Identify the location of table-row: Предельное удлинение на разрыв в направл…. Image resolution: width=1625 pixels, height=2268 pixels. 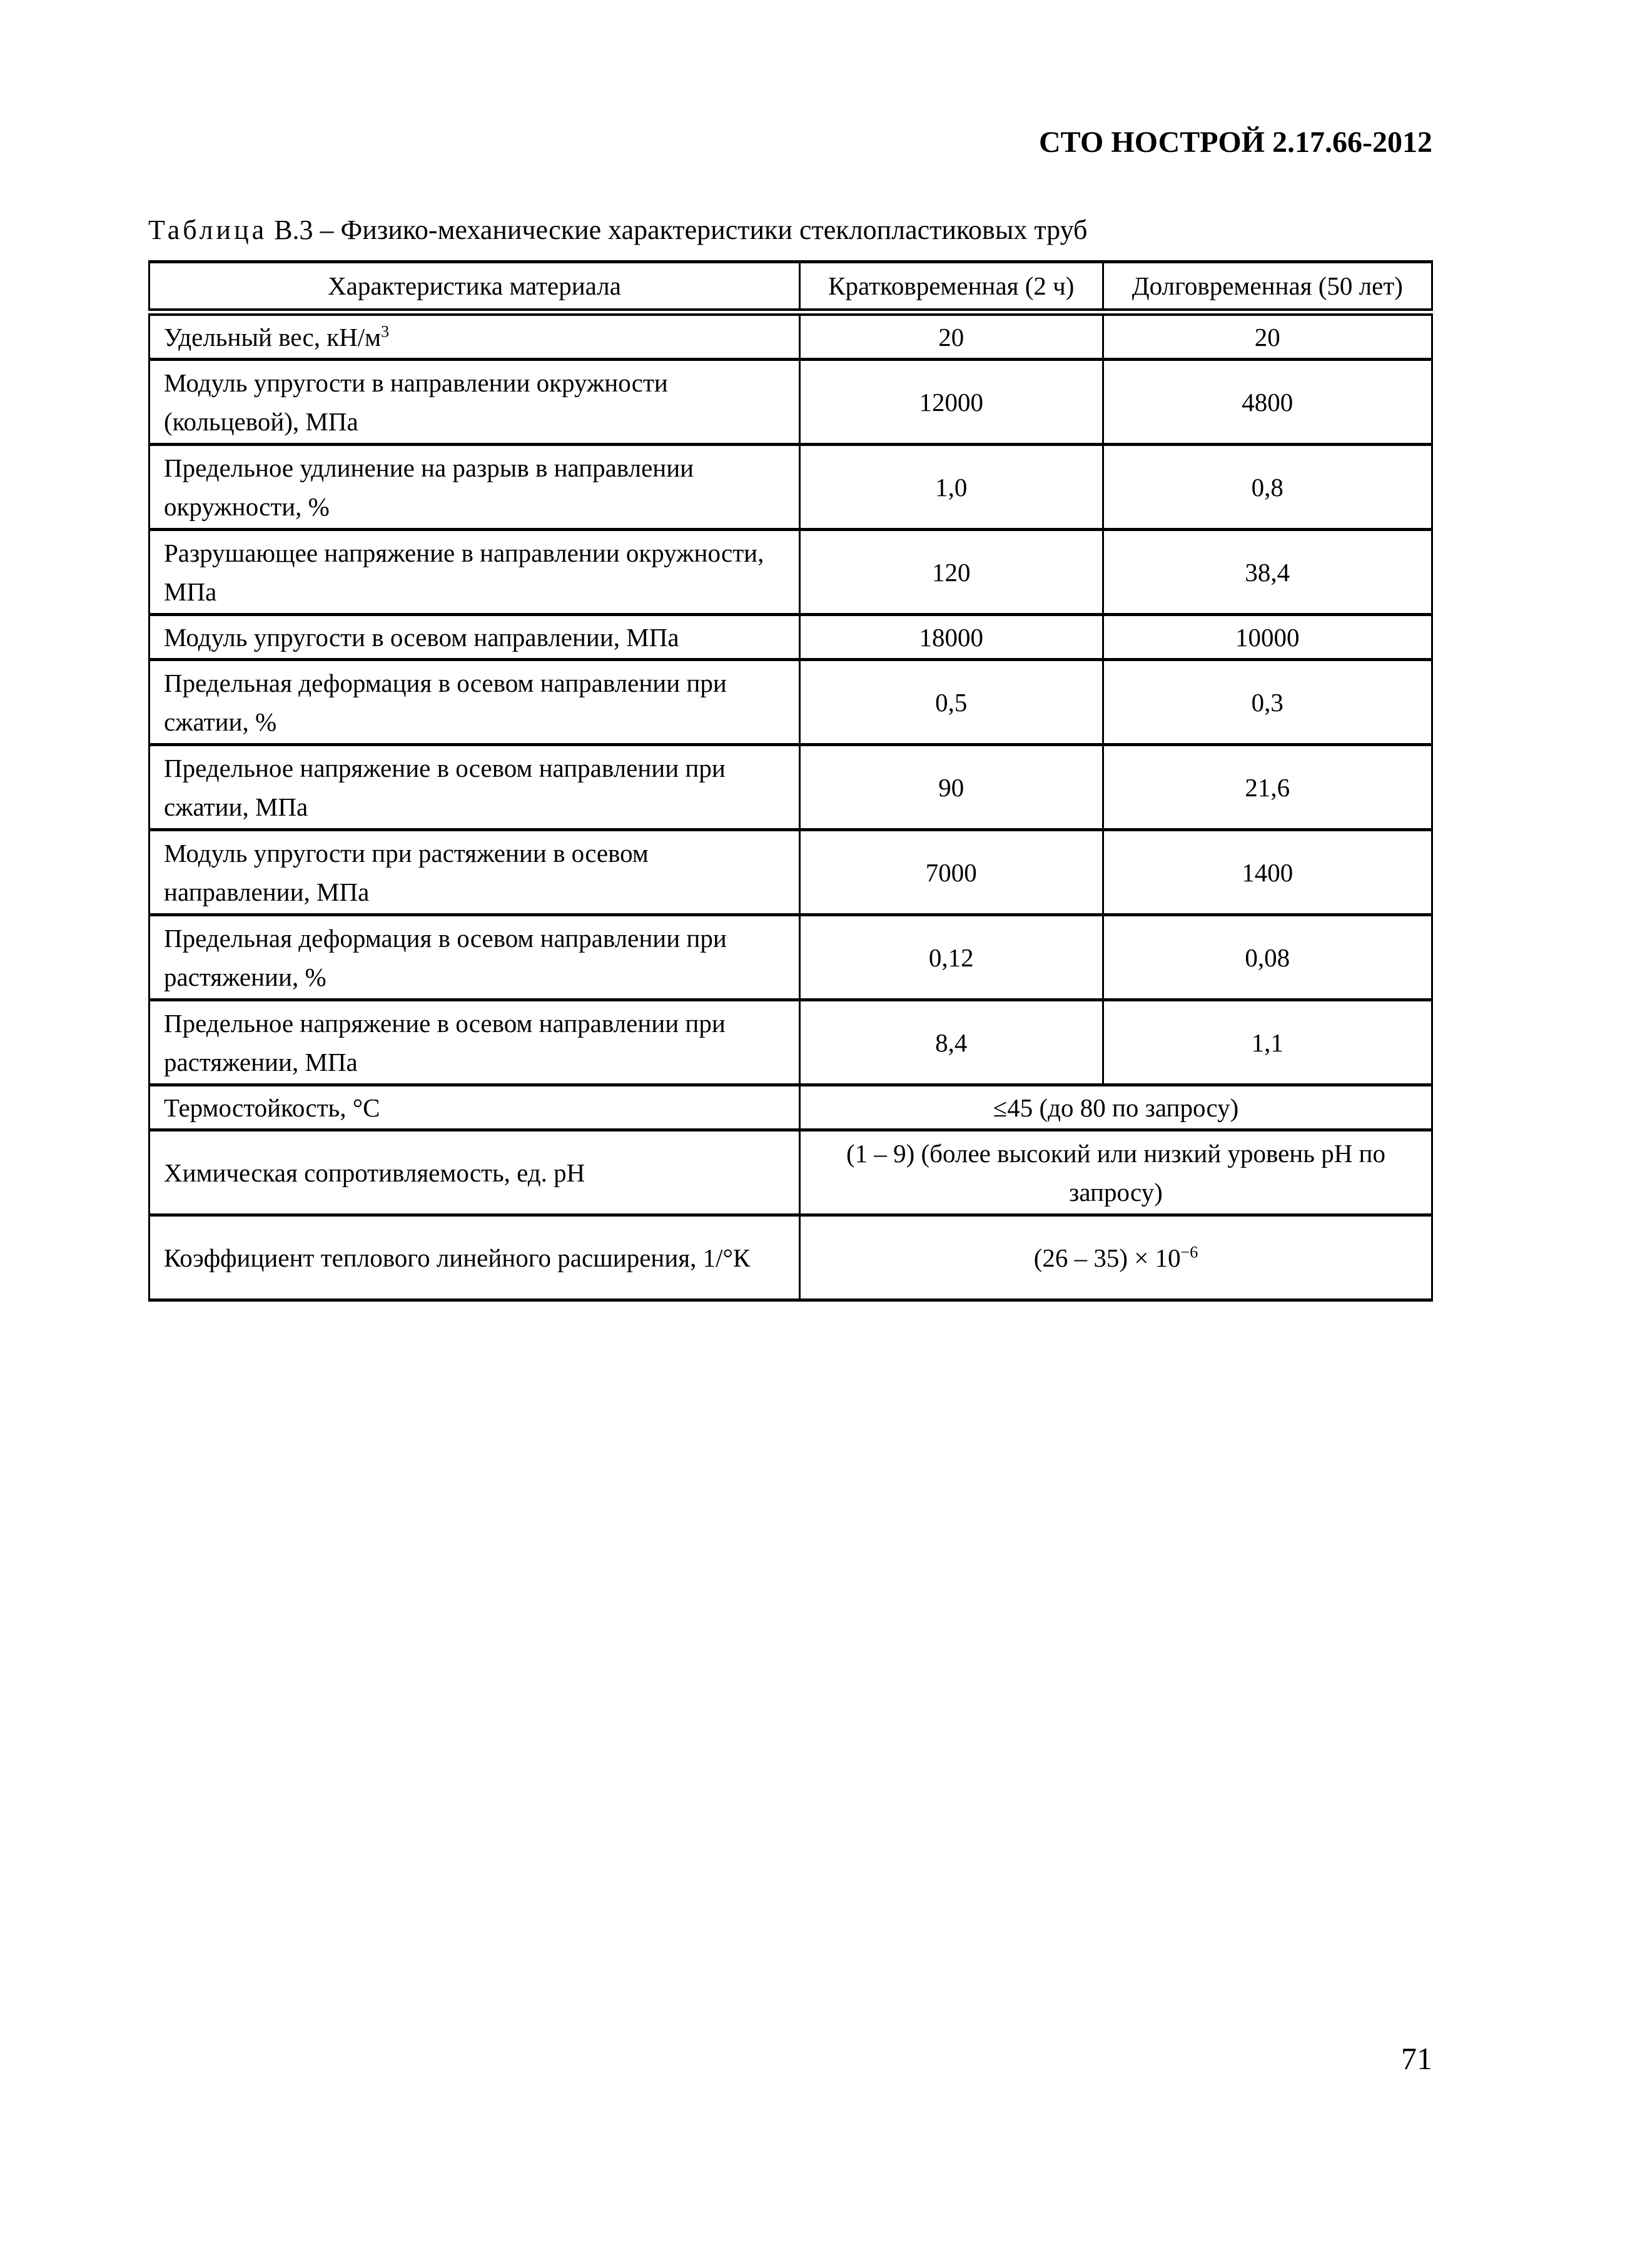
(791, 487).